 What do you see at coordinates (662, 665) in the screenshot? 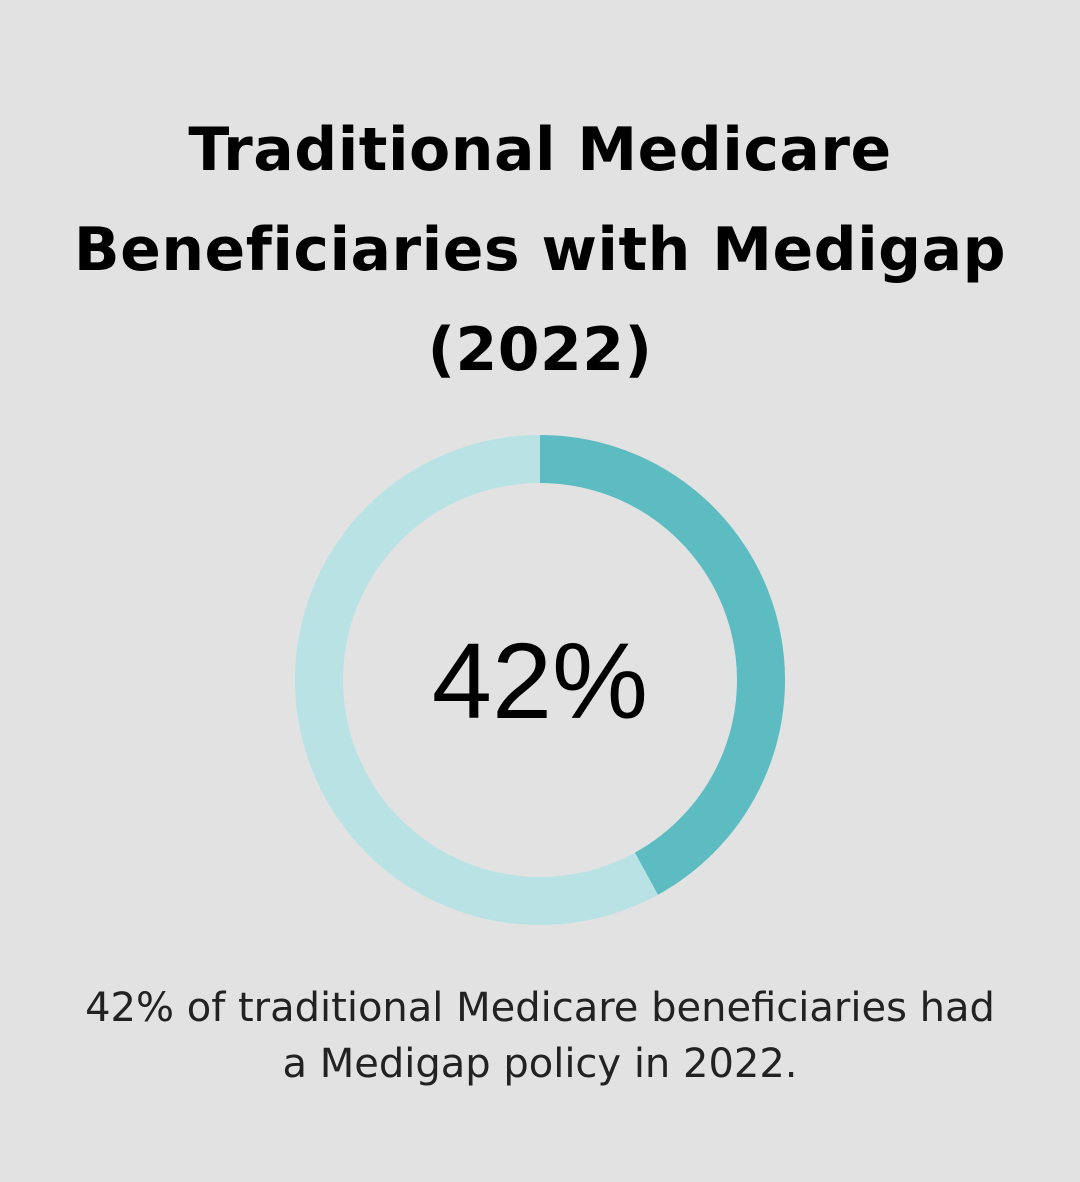
I see `donut-filled-arc` at bounding box center [662, 665].